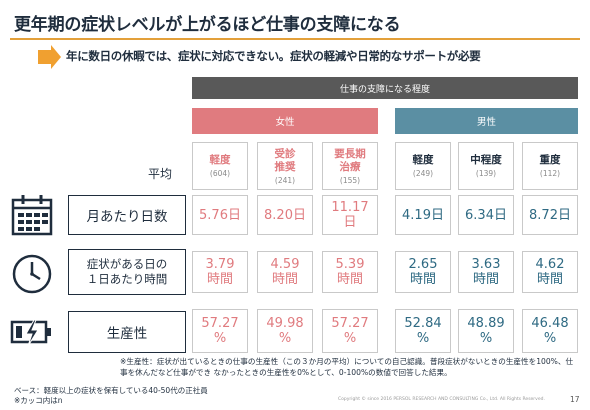  I want to click on arrow-head-icon, so click(56, 57).